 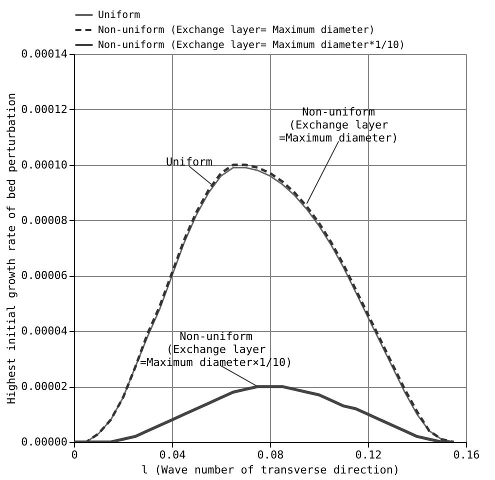 I want to click on annotation: Non-uniform (Exchange layer =Maximum diameter), so click(x=338, y=125).